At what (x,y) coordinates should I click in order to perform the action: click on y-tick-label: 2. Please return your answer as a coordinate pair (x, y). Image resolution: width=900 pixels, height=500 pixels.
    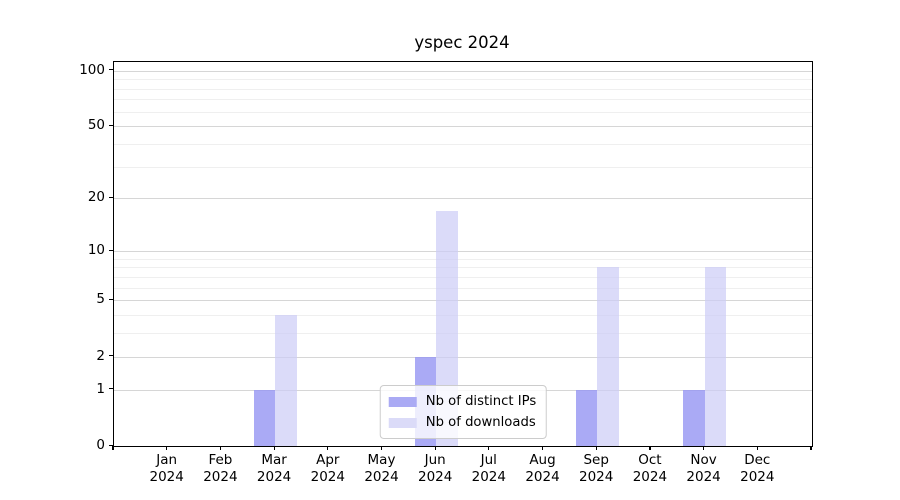
    Looking at the image, I should click on (100, 355).